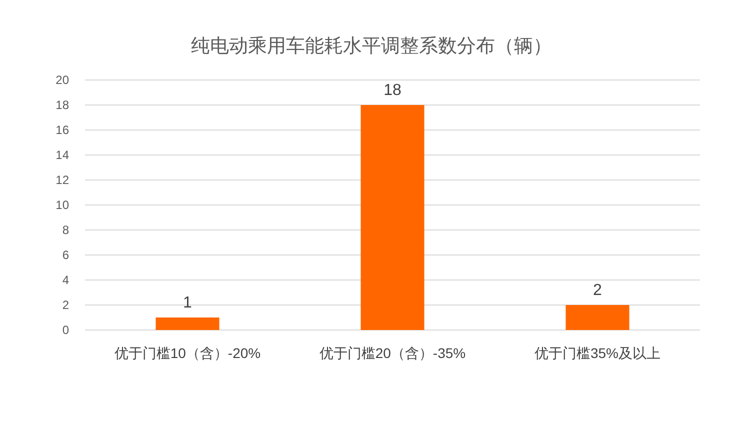  I want to click on y-tick-label: 18, so click(63, 105).